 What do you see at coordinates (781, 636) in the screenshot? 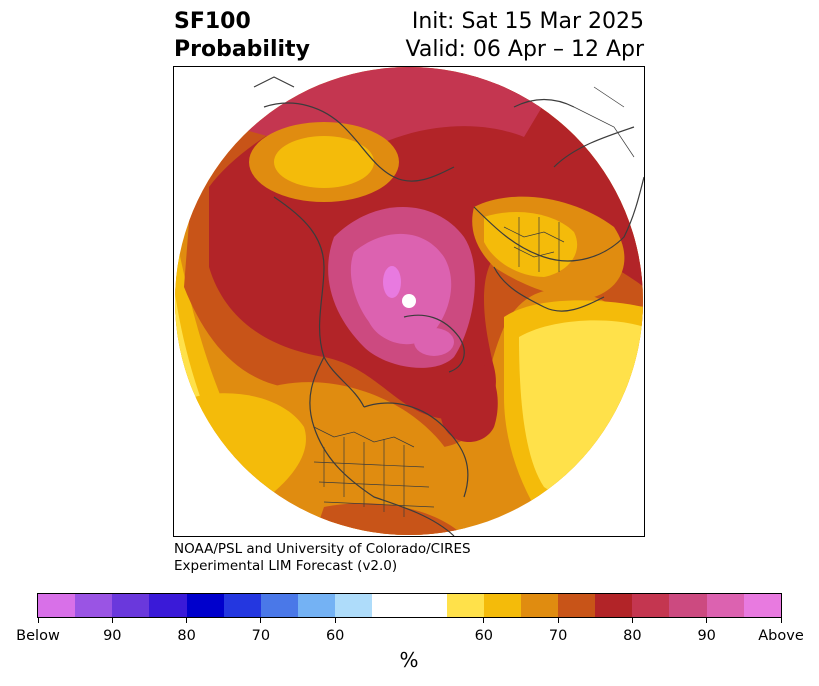
I see `colorbar-tick-label: Above` at bounding box center [781, 636].